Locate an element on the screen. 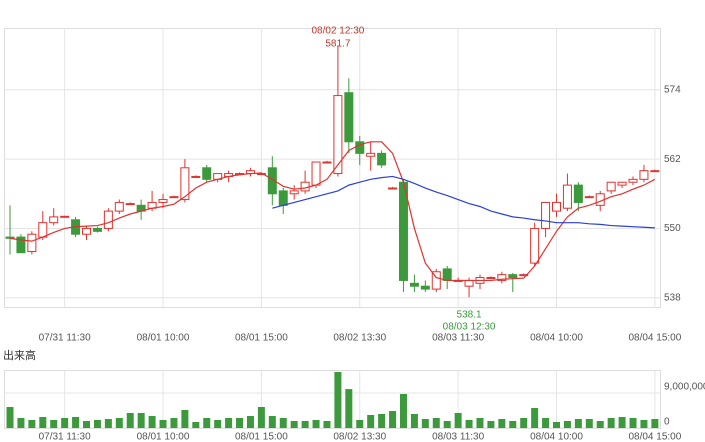 This screenshot has width=705, height=442. max-value-label: 581.7 is located at coordinates (337, 44).